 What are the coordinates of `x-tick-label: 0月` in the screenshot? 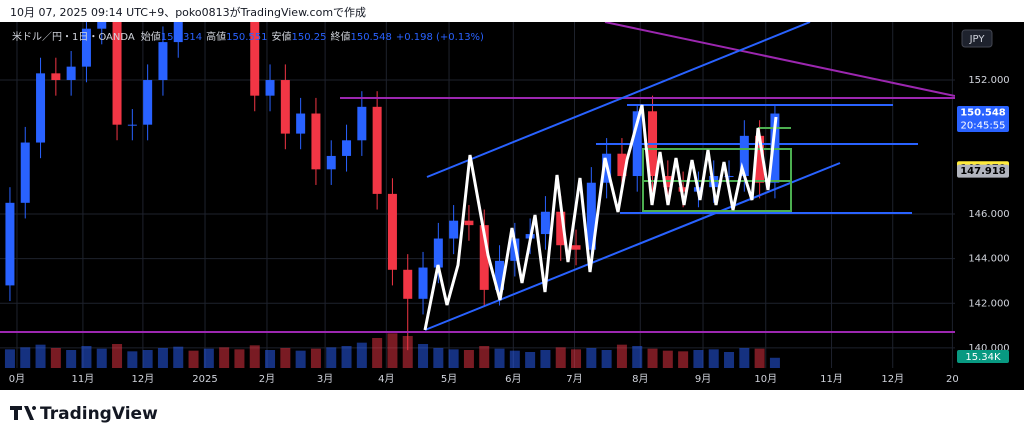 It's located at (17, 379).